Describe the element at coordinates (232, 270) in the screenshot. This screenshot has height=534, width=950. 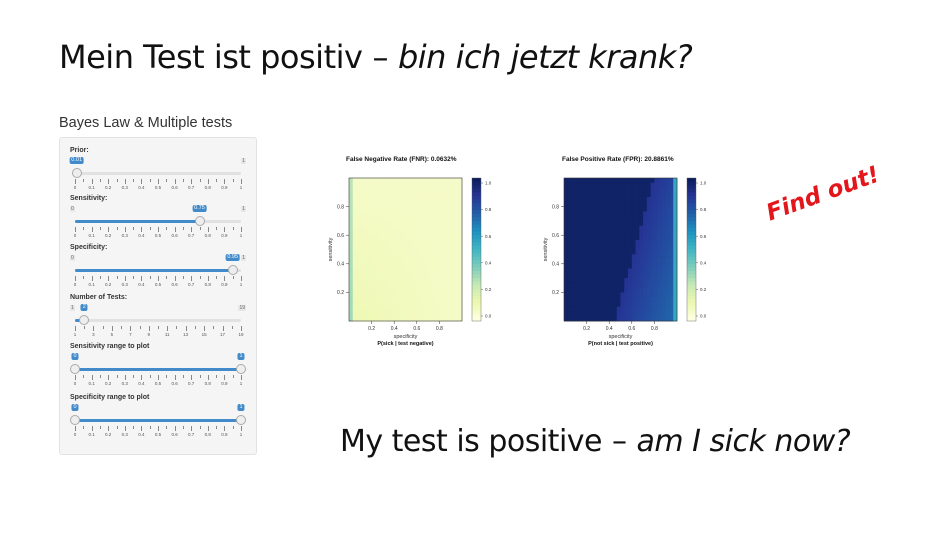
I see `specificity-handle` at that location.